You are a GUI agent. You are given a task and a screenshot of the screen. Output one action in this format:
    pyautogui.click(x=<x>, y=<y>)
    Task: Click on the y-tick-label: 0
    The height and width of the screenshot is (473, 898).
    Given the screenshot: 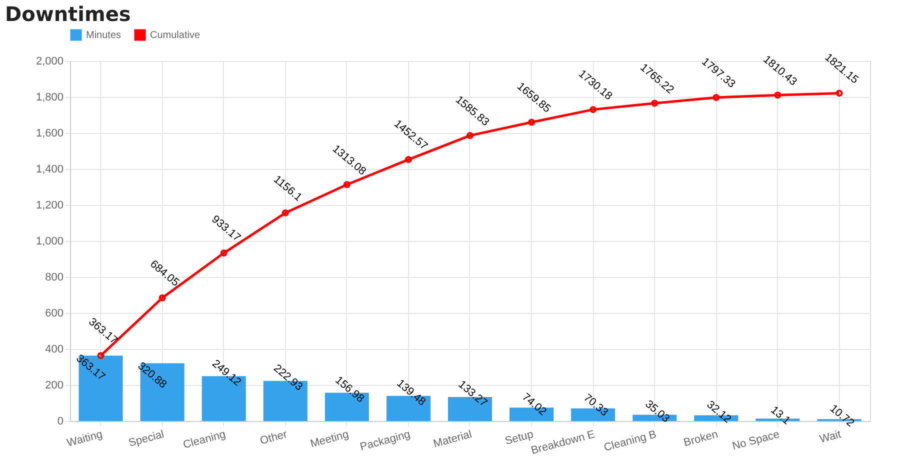 What is the action you would take?
    pyautogui.click(x=60, y=422)
    